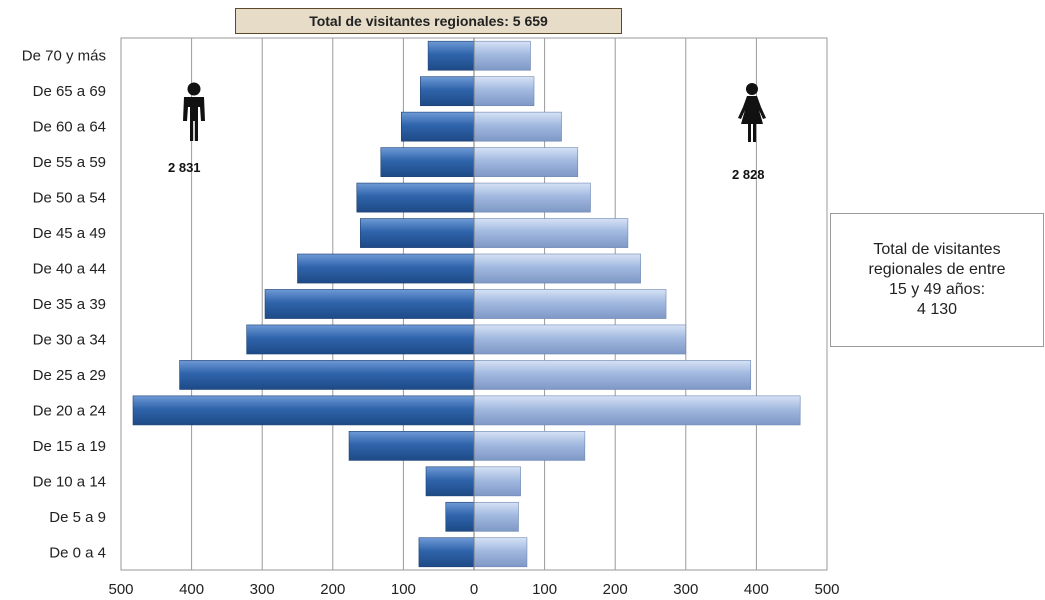 This screenshot has height=600, width=1045. I want to click on category-label: De 70 y más, so click(64, 56).